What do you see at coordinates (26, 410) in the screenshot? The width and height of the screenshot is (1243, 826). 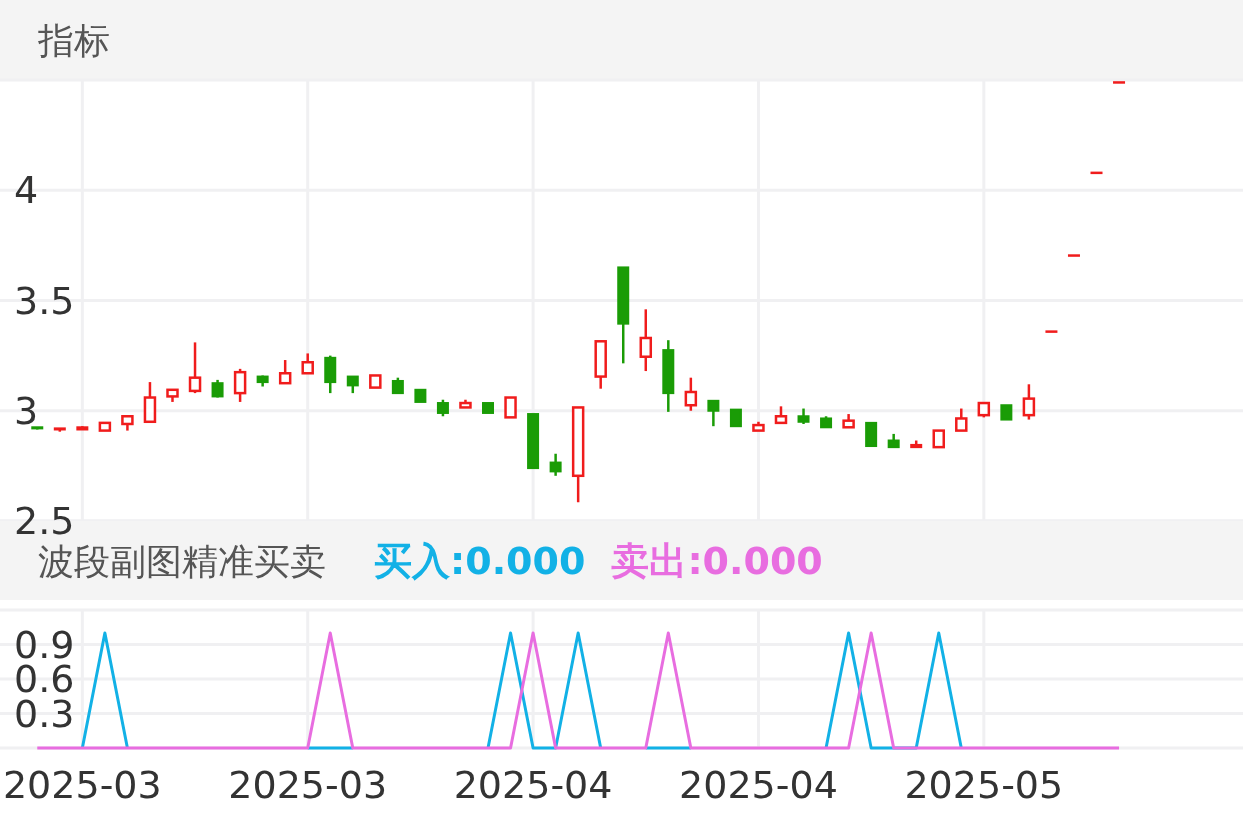 I see `y-tick-label: 3` at bounding box center [26, 410].